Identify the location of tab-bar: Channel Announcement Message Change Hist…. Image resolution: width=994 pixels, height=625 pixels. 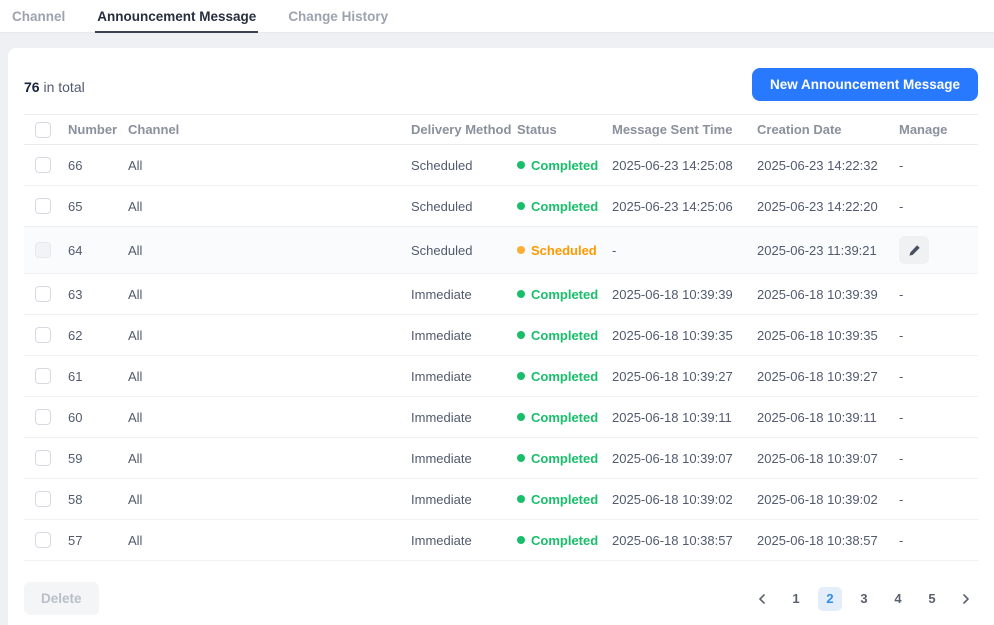
(497, 16).